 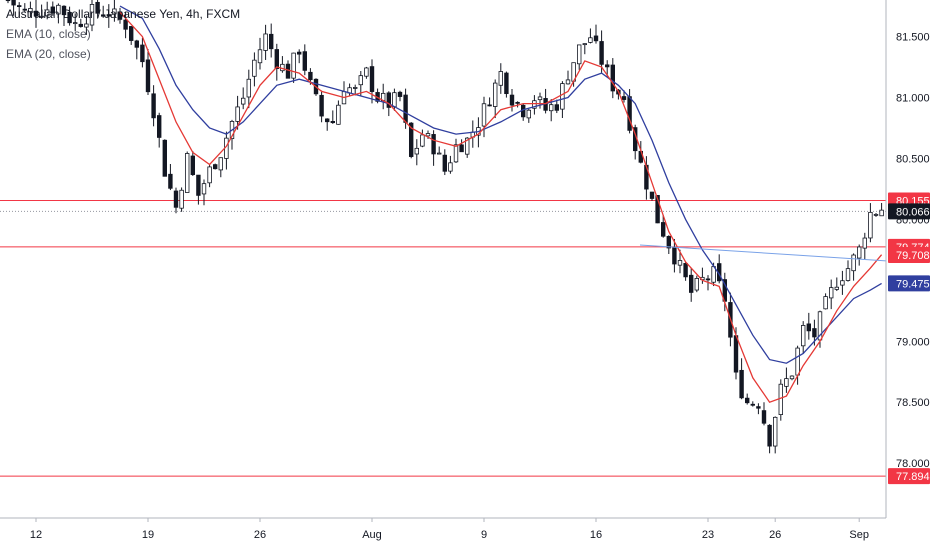 What do you see at coordinates (466, 533) in the screenshot?
I see `time-axis: 12 19 26 Aug 9 16 23 26 Sep` at bounding box center [466, 533].